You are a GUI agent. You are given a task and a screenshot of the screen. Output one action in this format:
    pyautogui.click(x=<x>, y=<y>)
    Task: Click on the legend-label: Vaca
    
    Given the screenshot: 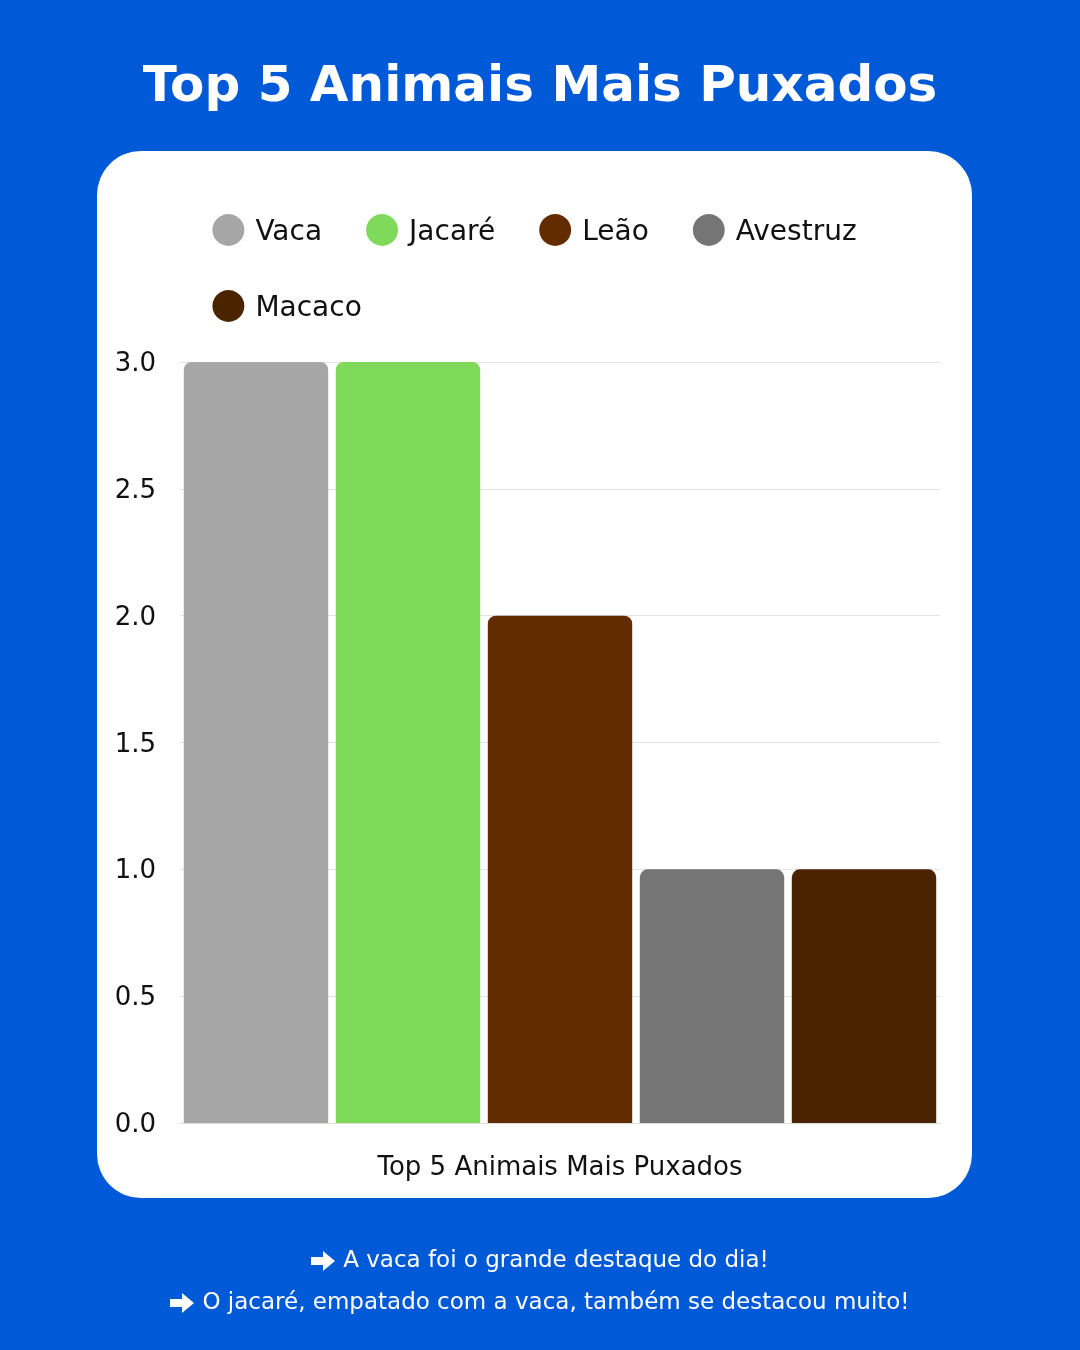 What is the action you would take?
    pyautogui.click(x=289, y=230)
    